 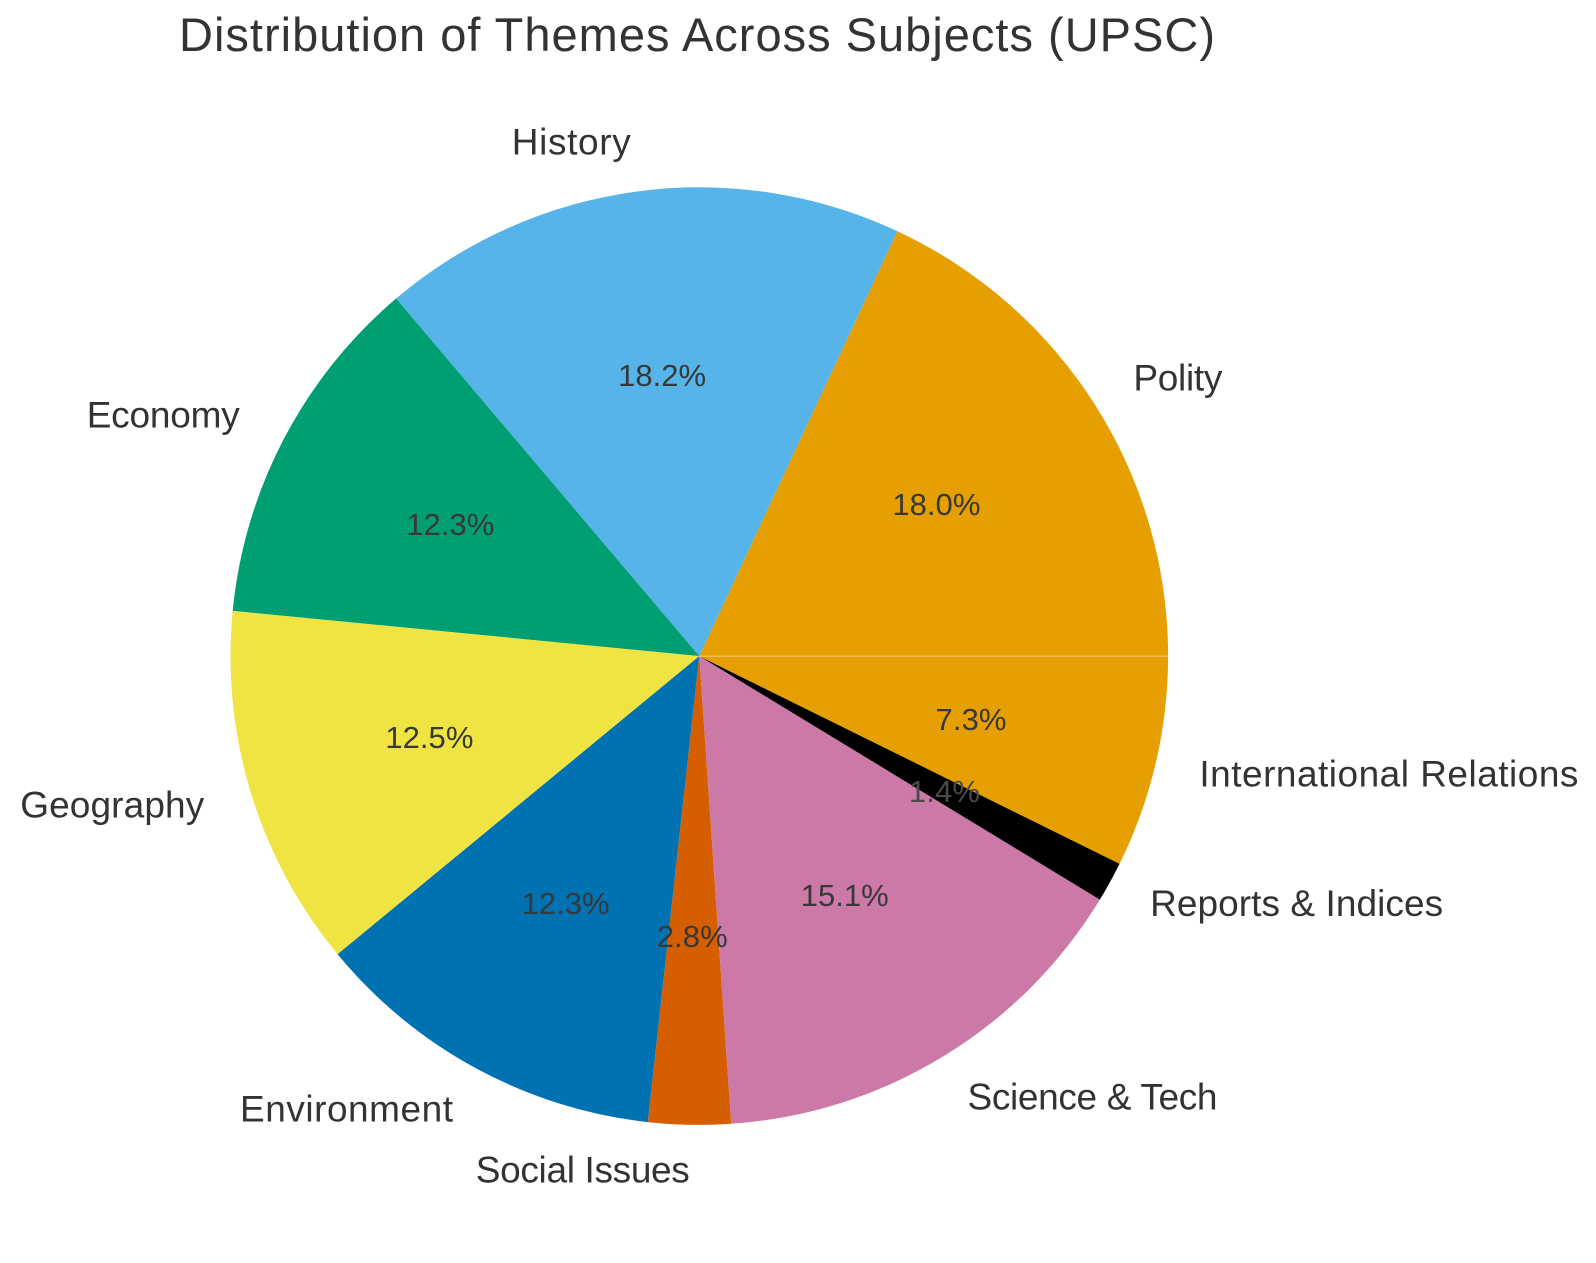 What do you see at coordinates (583, 1169) in the screenshot?
I see `svg-text: Social Issues` at bounding box center [583, 1169].